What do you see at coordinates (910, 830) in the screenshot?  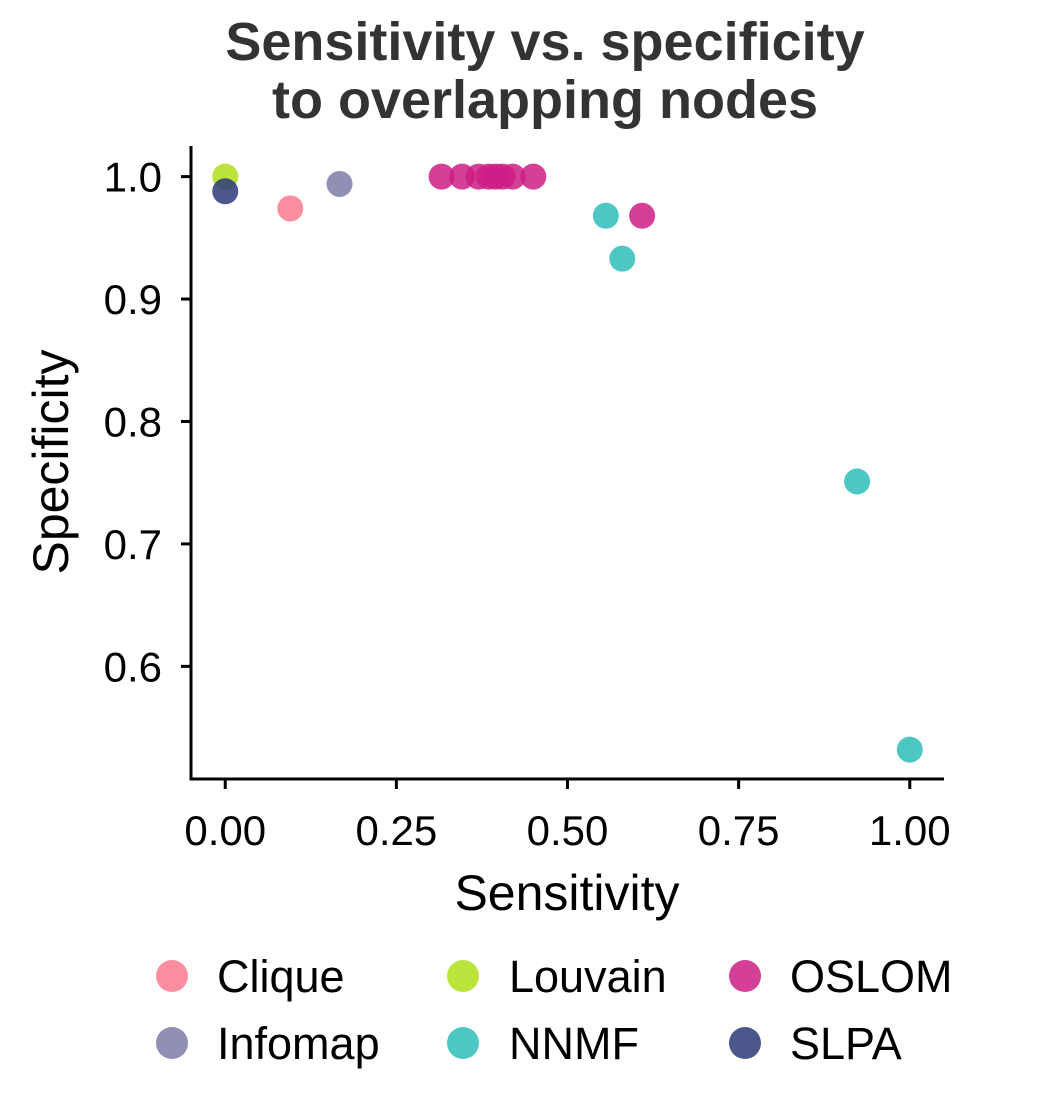 I see `x-tick-label: 1.00` at bounding box center [910, 830].